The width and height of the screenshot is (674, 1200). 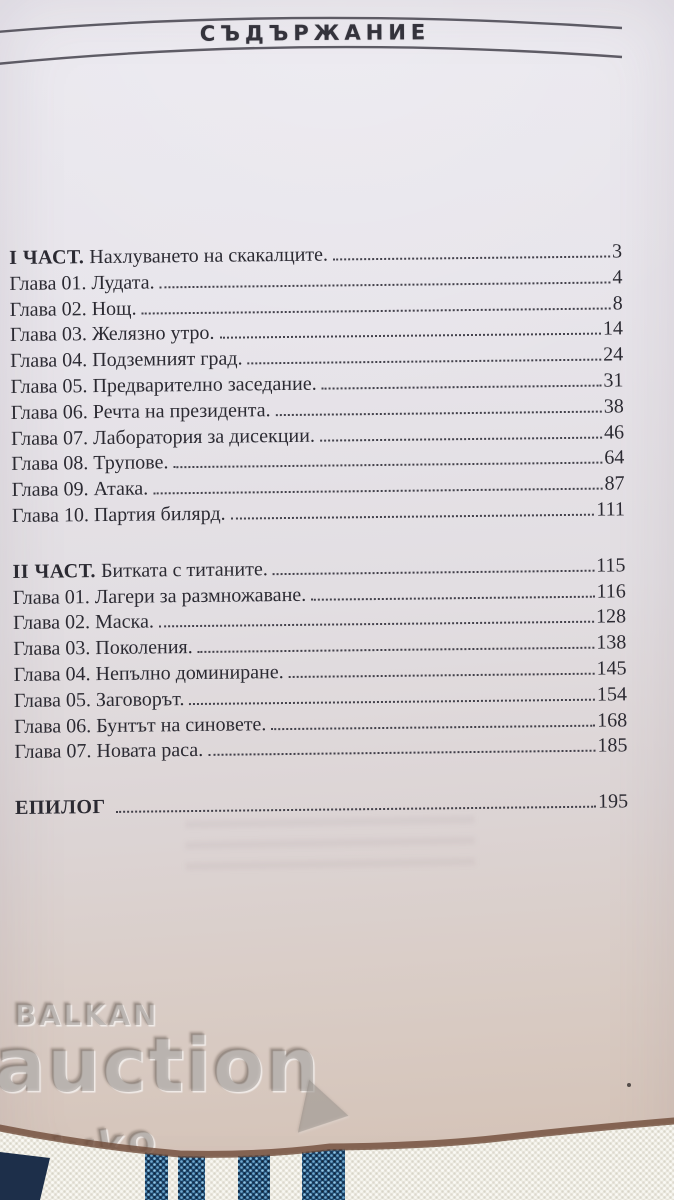 I want to click on chapter-label: Глава 08., so click(x=50, y=464).